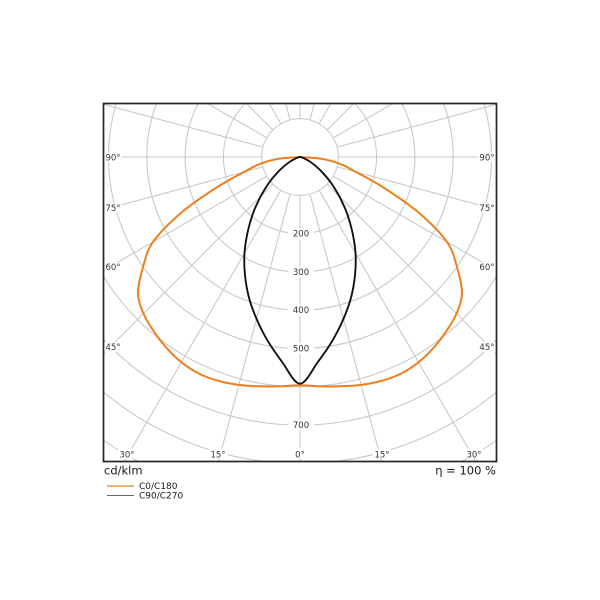 Image resolution: width=600 pixels, height=600 pixels. I want to click on angle-tick-label-left: 60°, so click(113, 268).